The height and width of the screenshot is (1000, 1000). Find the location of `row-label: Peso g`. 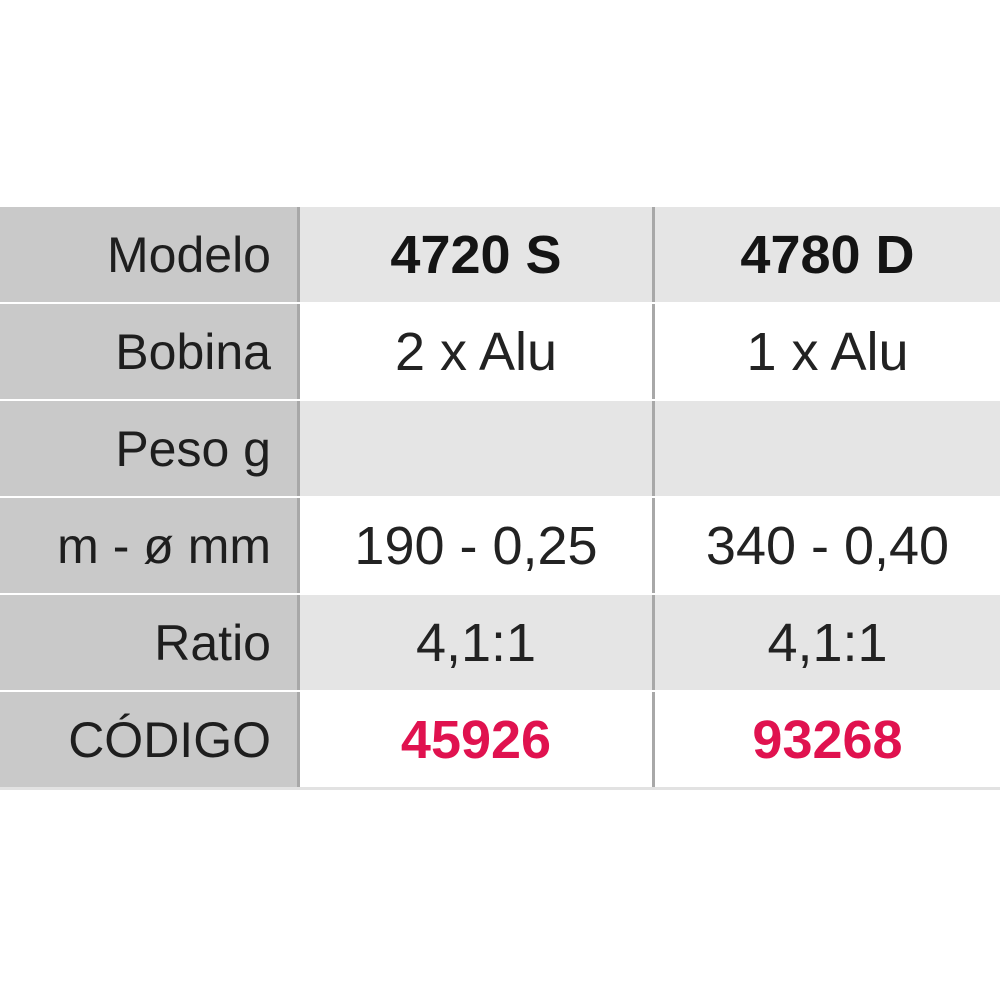

row-label: Peso g is located at coordinates (193, 448).